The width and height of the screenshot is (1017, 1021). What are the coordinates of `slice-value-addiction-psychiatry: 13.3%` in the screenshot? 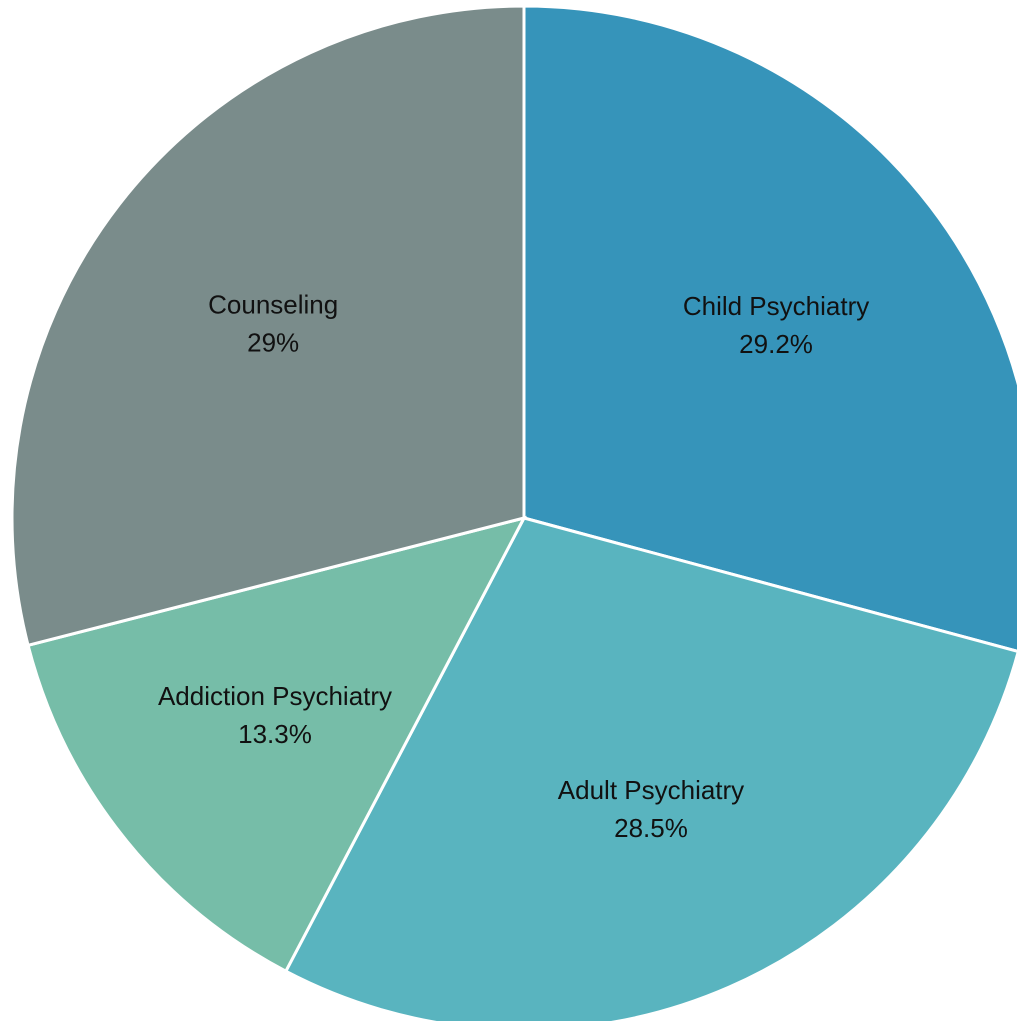 It's located at (275, 734).